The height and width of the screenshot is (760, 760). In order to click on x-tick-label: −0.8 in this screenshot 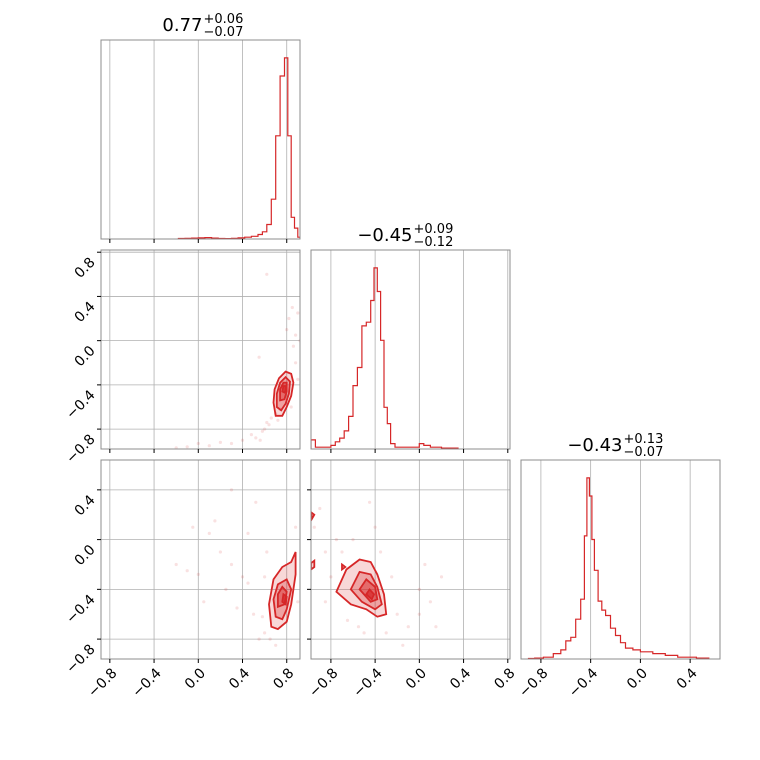, I will do `click(102, 682)`.